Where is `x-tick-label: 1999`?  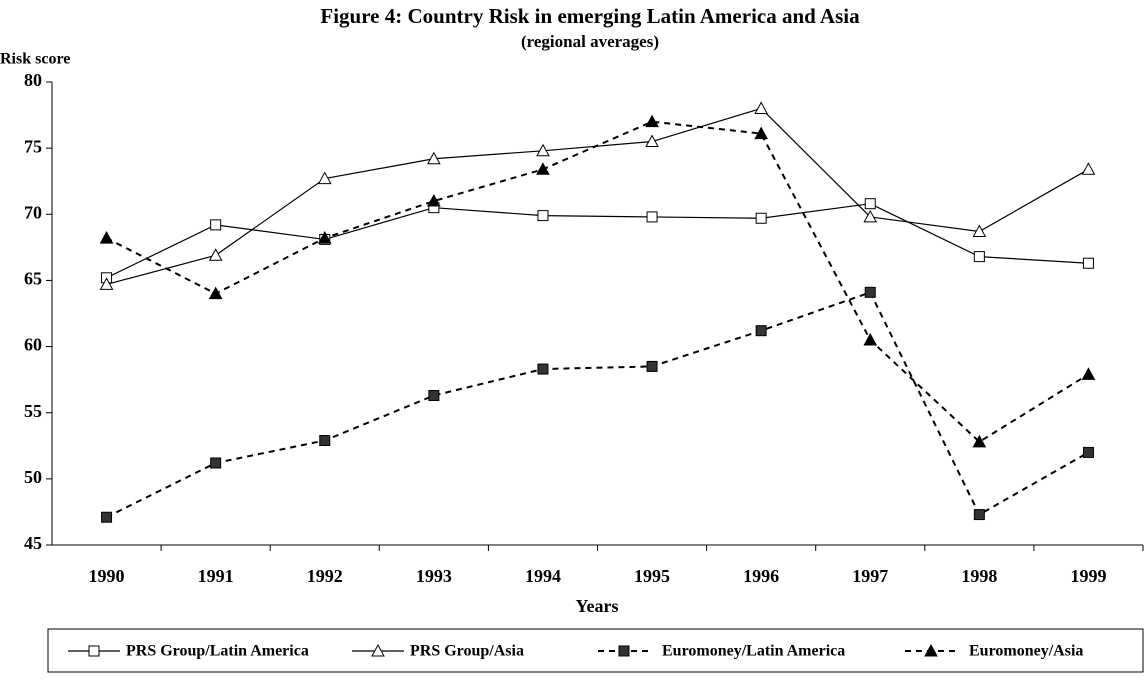
x-tick-label: 1999 is located at coordinates (1088, 576).